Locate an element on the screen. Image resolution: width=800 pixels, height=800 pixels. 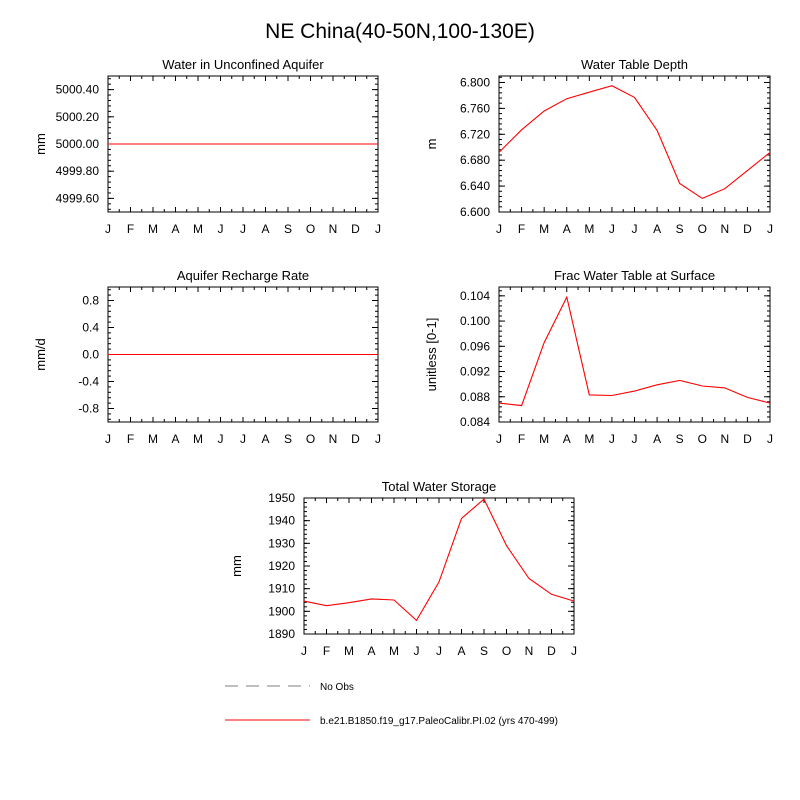
y-tick-label: 0.092 is located at coordinates (475, 372).